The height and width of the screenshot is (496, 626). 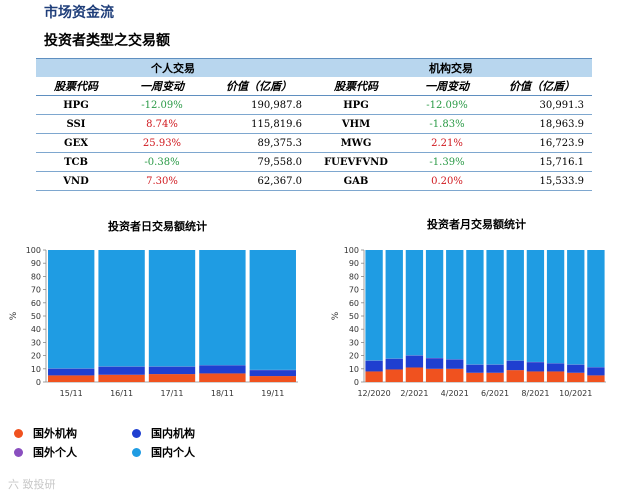 What do you see at coordinates (136, 433) in the screenshot?
I see `legend-swatch-domestic-inst` at bounding box center [136, 433].